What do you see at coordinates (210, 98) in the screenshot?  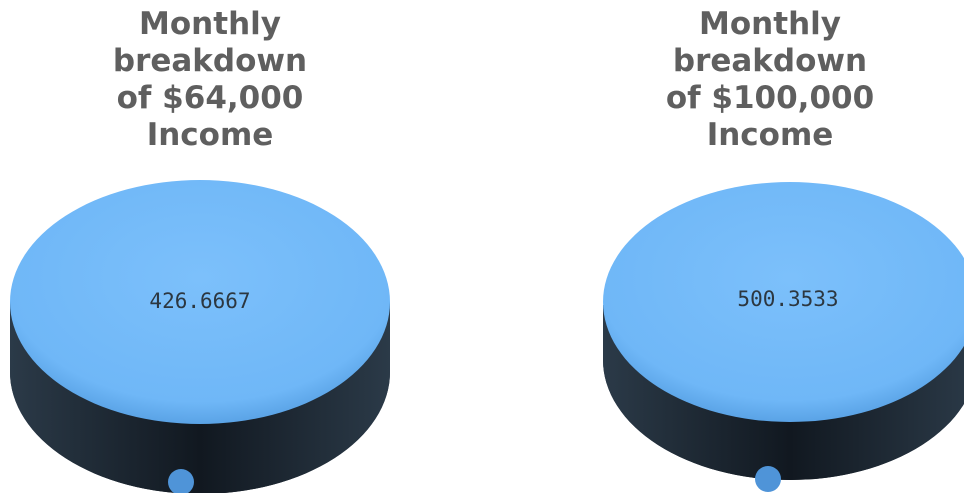 I see `title-line: of $64,000` at bounding box center [210, 98].